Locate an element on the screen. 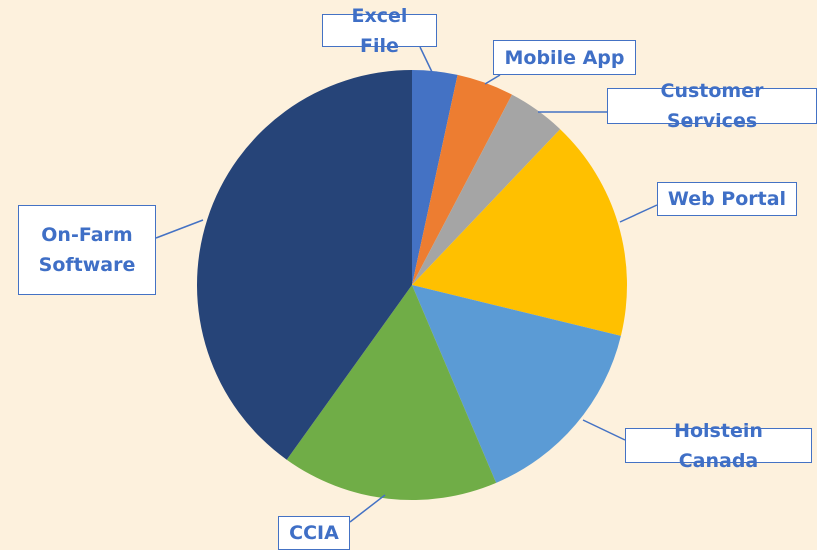 The image size is (817, 550). slice-label: Mobile App is located at coordinates (564, 57).